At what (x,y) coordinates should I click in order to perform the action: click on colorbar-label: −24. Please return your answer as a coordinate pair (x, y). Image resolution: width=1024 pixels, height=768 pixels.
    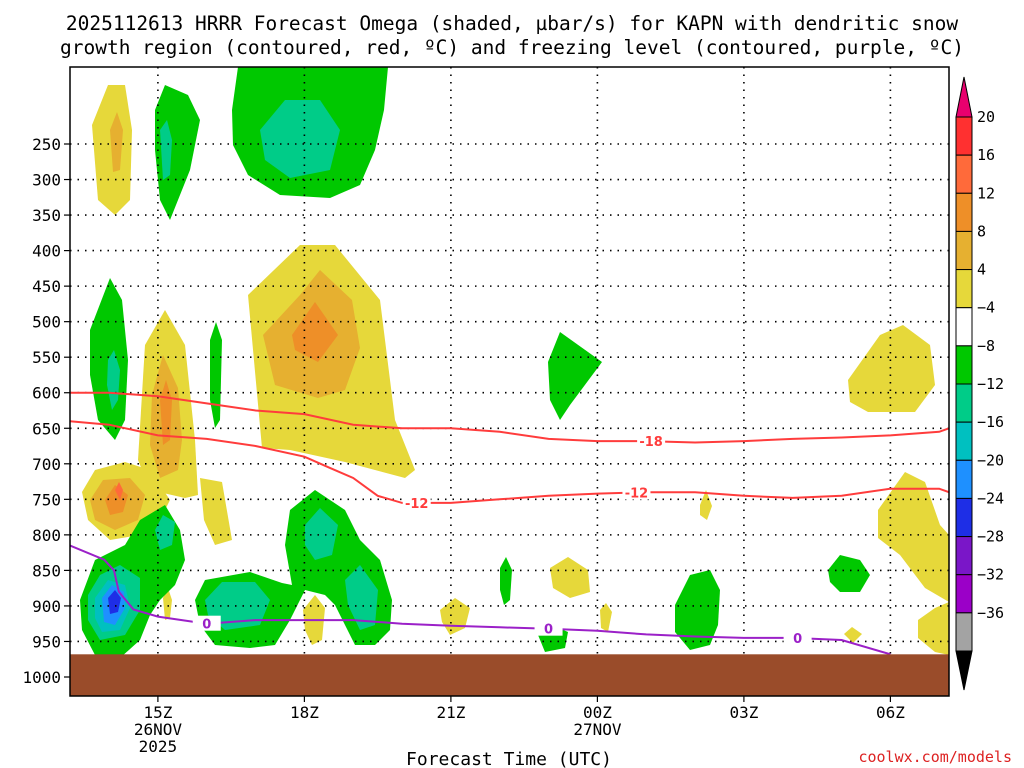
    Looking at the image, I should click on (990, 498).